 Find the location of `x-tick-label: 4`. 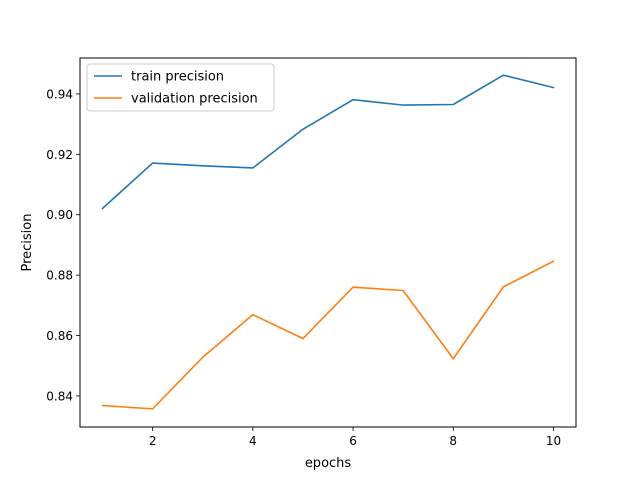

x-tick-label: 4 is located at coordinates (253, 441).